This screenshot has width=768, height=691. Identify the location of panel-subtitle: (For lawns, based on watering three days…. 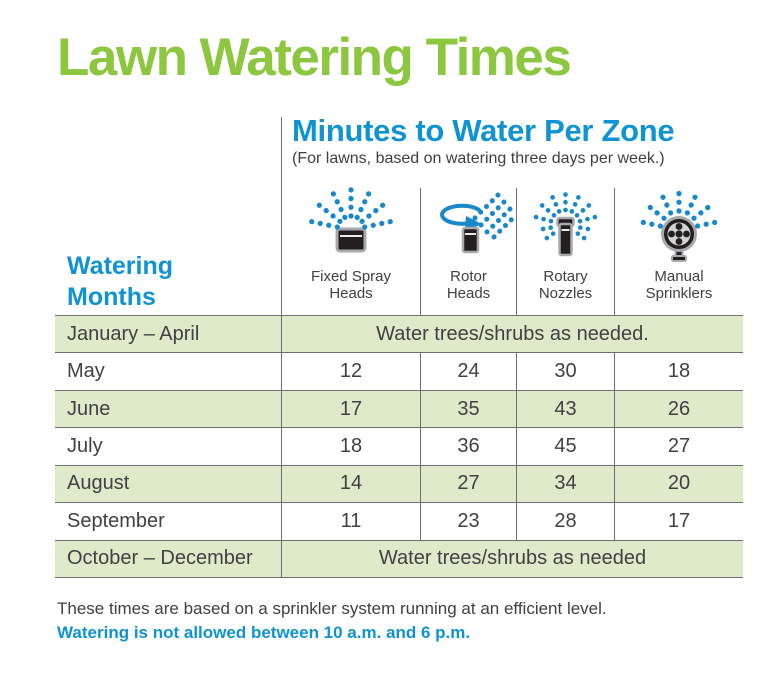
(478, 158).